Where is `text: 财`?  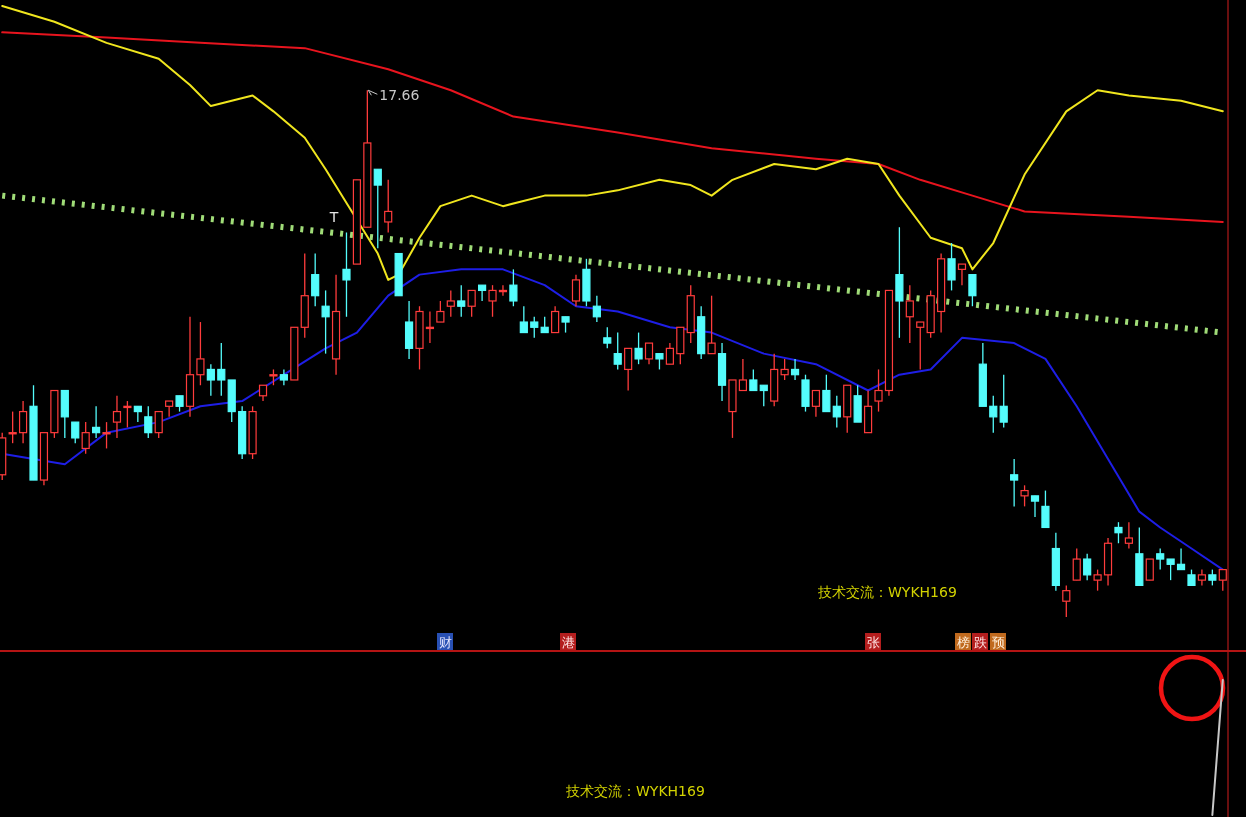 text: 财 is located at coordinates (445, 642).